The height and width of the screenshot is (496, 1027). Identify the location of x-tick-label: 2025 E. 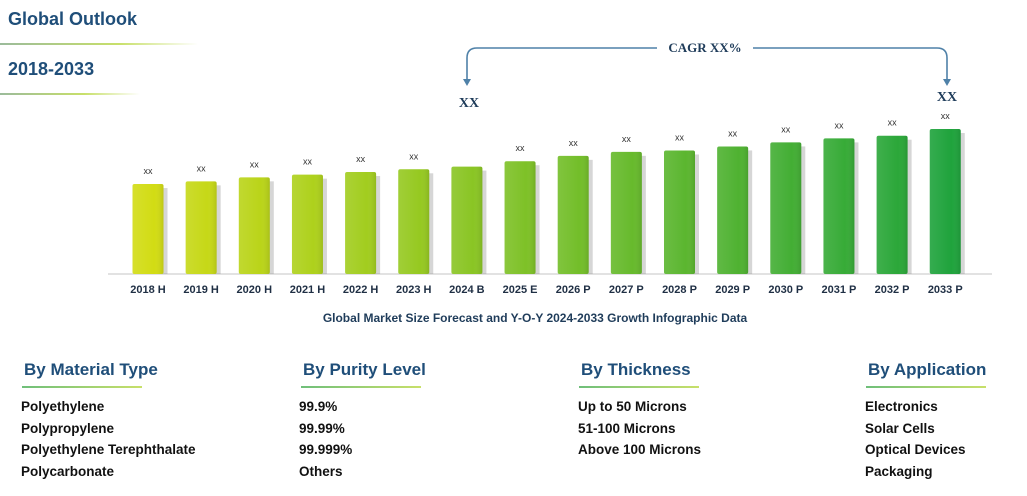
(520, 290).